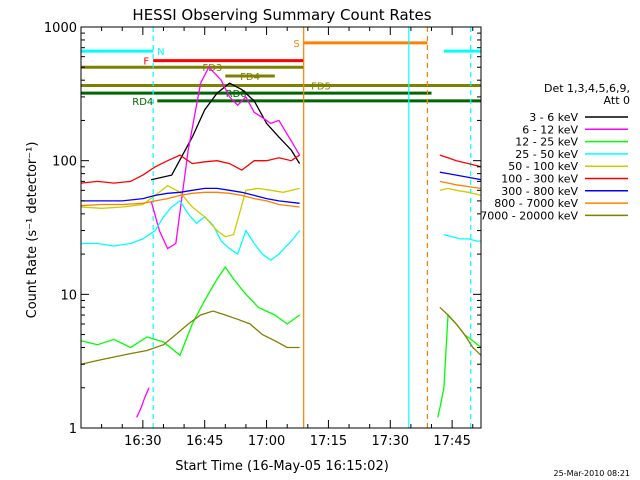 This screenshot has width=640, height=480. Describe the element at coordinates (146, 62) in the screenshot. I see `flag-label-f: F` at that location.